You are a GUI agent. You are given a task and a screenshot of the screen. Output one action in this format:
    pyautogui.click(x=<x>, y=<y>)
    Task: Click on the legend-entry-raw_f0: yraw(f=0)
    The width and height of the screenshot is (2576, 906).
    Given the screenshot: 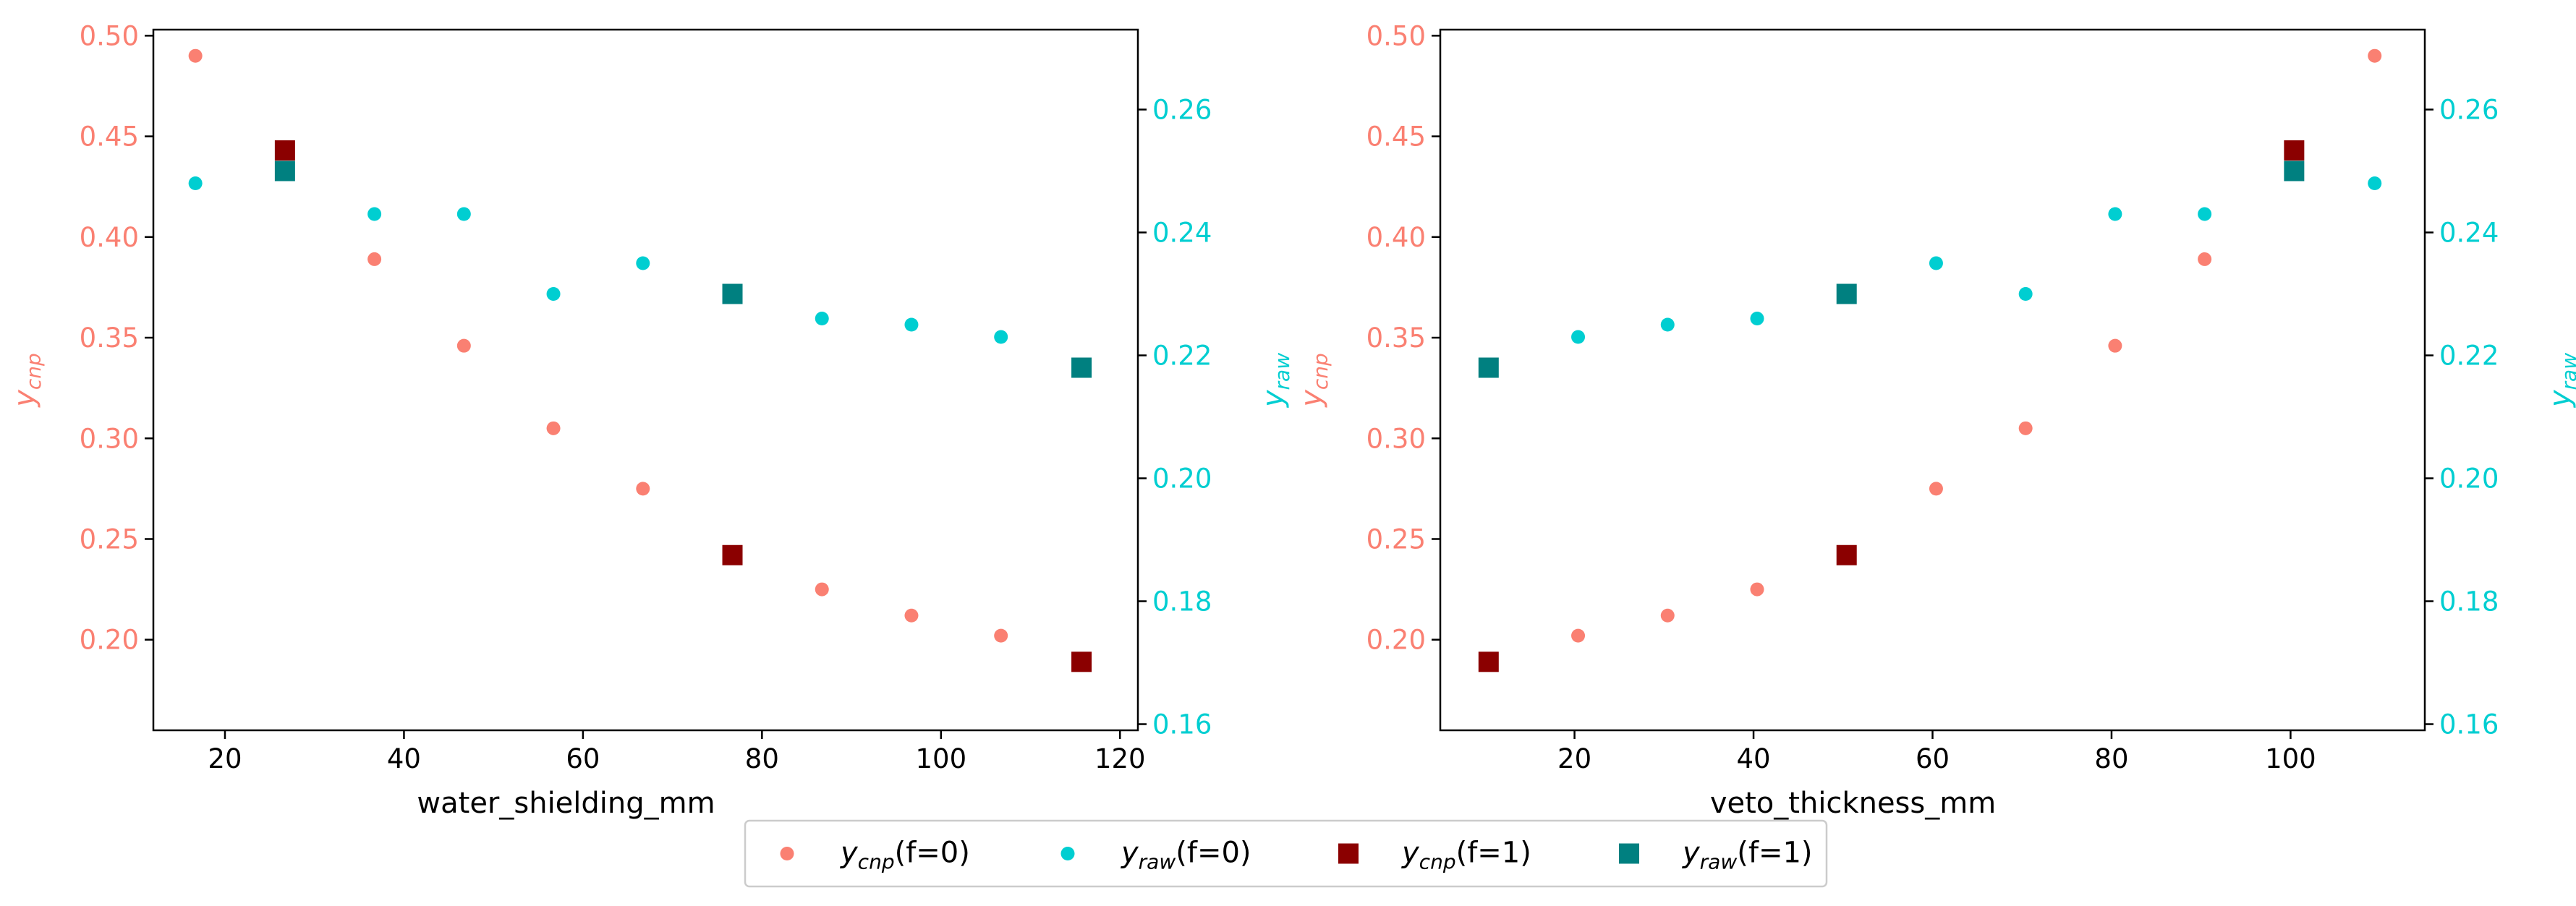 What is the action you would take?
    pyautogui.click(x=1155, y=855)
    